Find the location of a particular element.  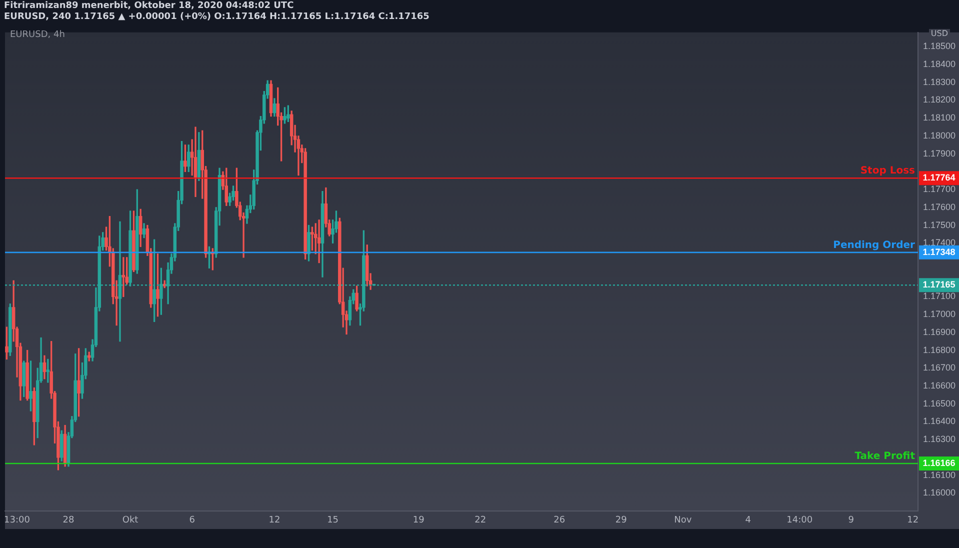

chart-subtitle: EURUSD, 240 1.17165 ▲ +0.00001 (+0%) O:1.17164 H:1.17165 L:1.17164 C:1.17165 is located at coordinates (217, 17).